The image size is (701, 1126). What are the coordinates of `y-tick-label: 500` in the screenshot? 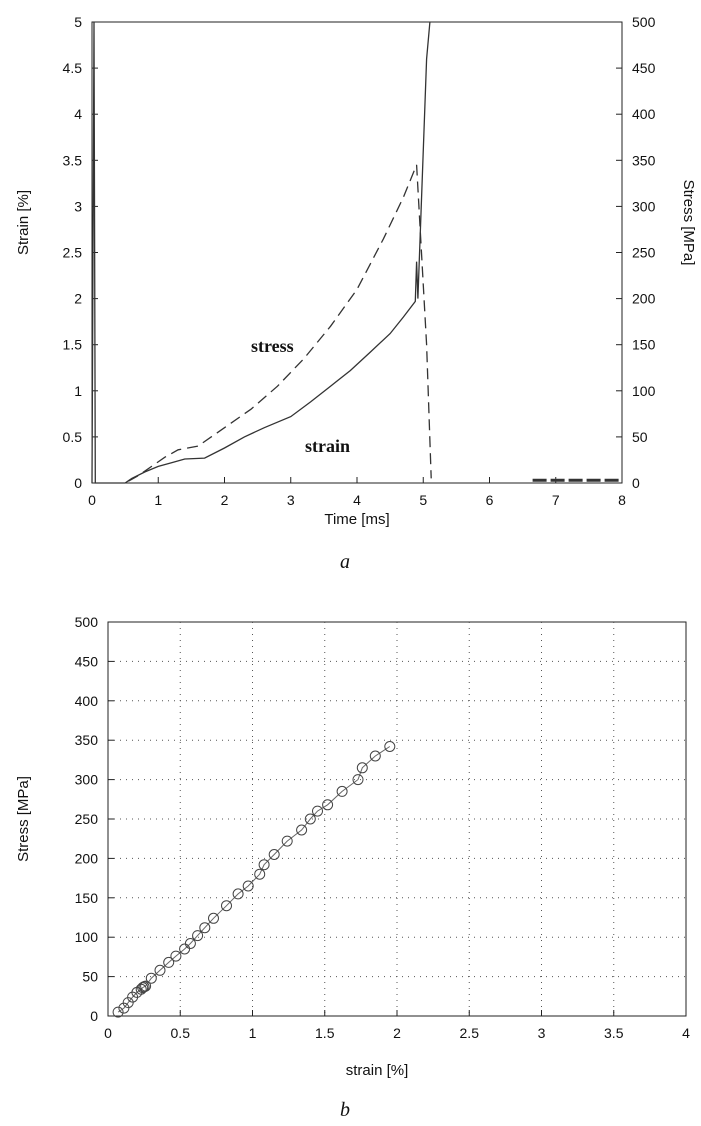 It's located at (87, 622).